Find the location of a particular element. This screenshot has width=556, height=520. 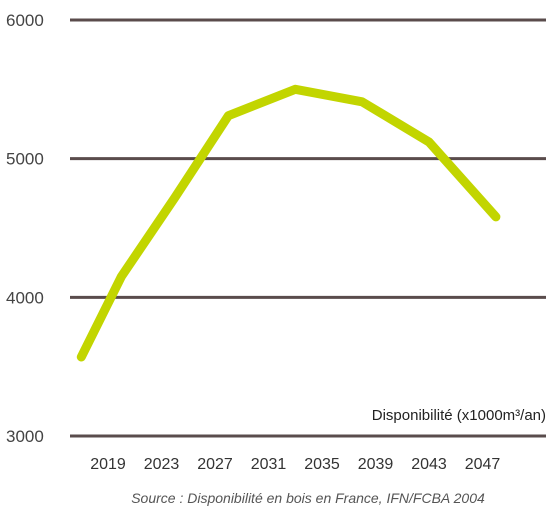

x-tick-label-2027: 2027 is located at coordinates (215, 464).